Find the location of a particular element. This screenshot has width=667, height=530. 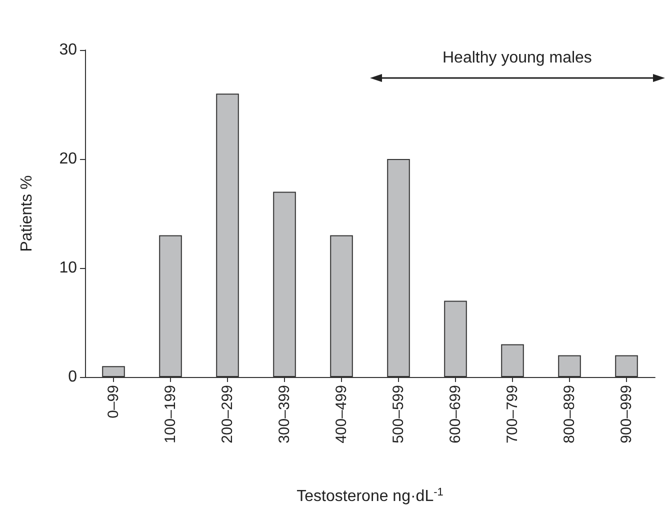

y-tick-label: 0 is located at coordinates (73, 377).